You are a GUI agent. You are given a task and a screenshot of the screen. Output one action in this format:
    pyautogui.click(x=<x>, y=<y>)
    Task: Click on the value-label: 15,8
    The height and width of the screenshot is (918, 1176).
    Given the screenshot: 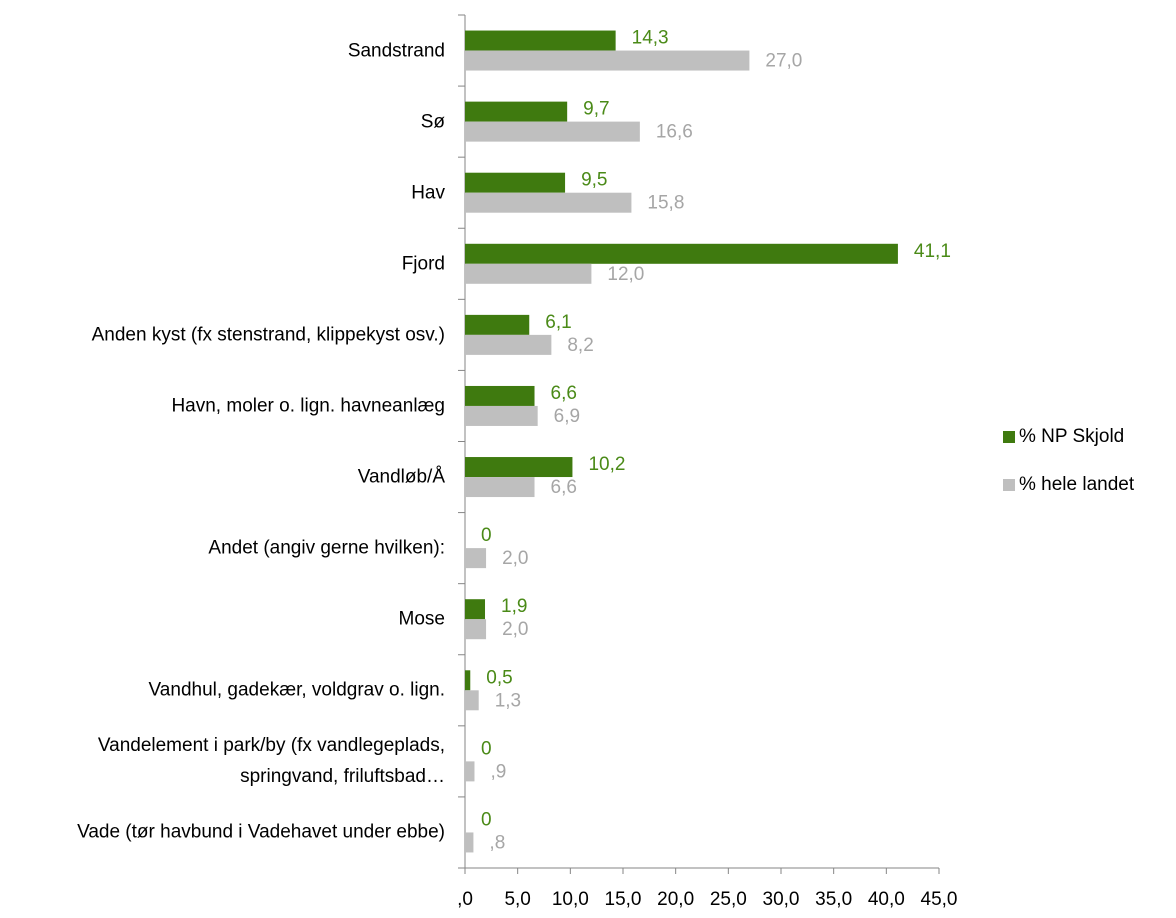 What is the action you would take?
    pyautogui.click(x=665, y=203)
    